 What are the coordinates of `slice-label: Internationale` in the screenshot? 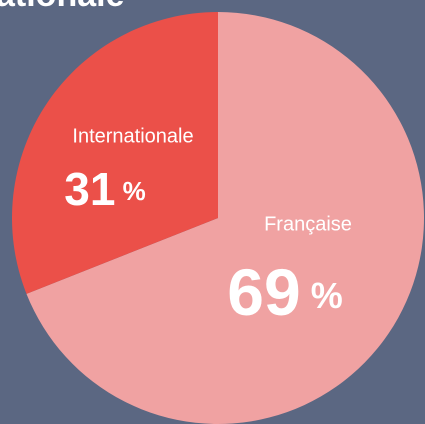 It's located at (132, 136).